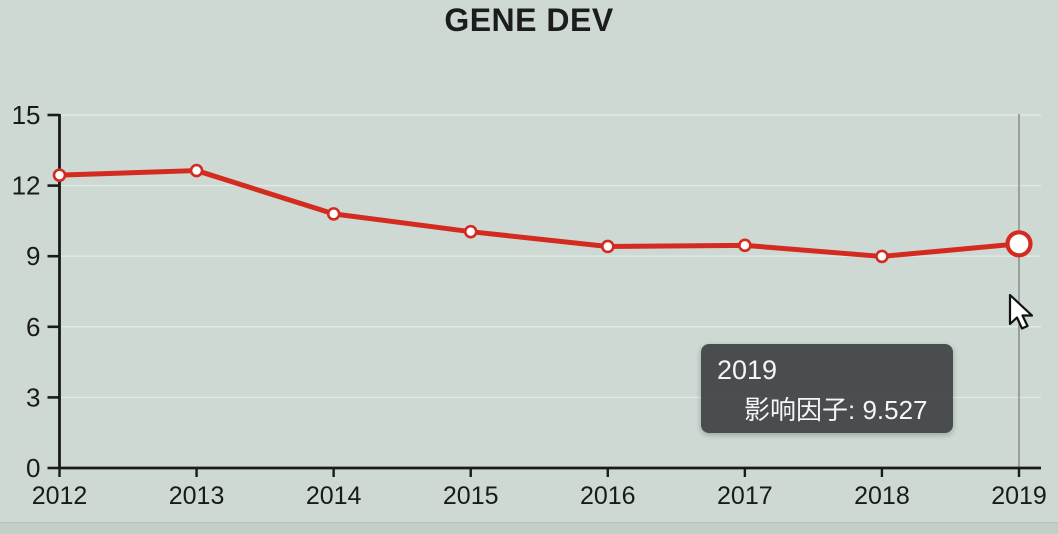 The image size is (1058, 534). What do you see at coordinates (725, 408) in the screenshot?
I see `series-dot-icon` at bounding box center [725, 408].